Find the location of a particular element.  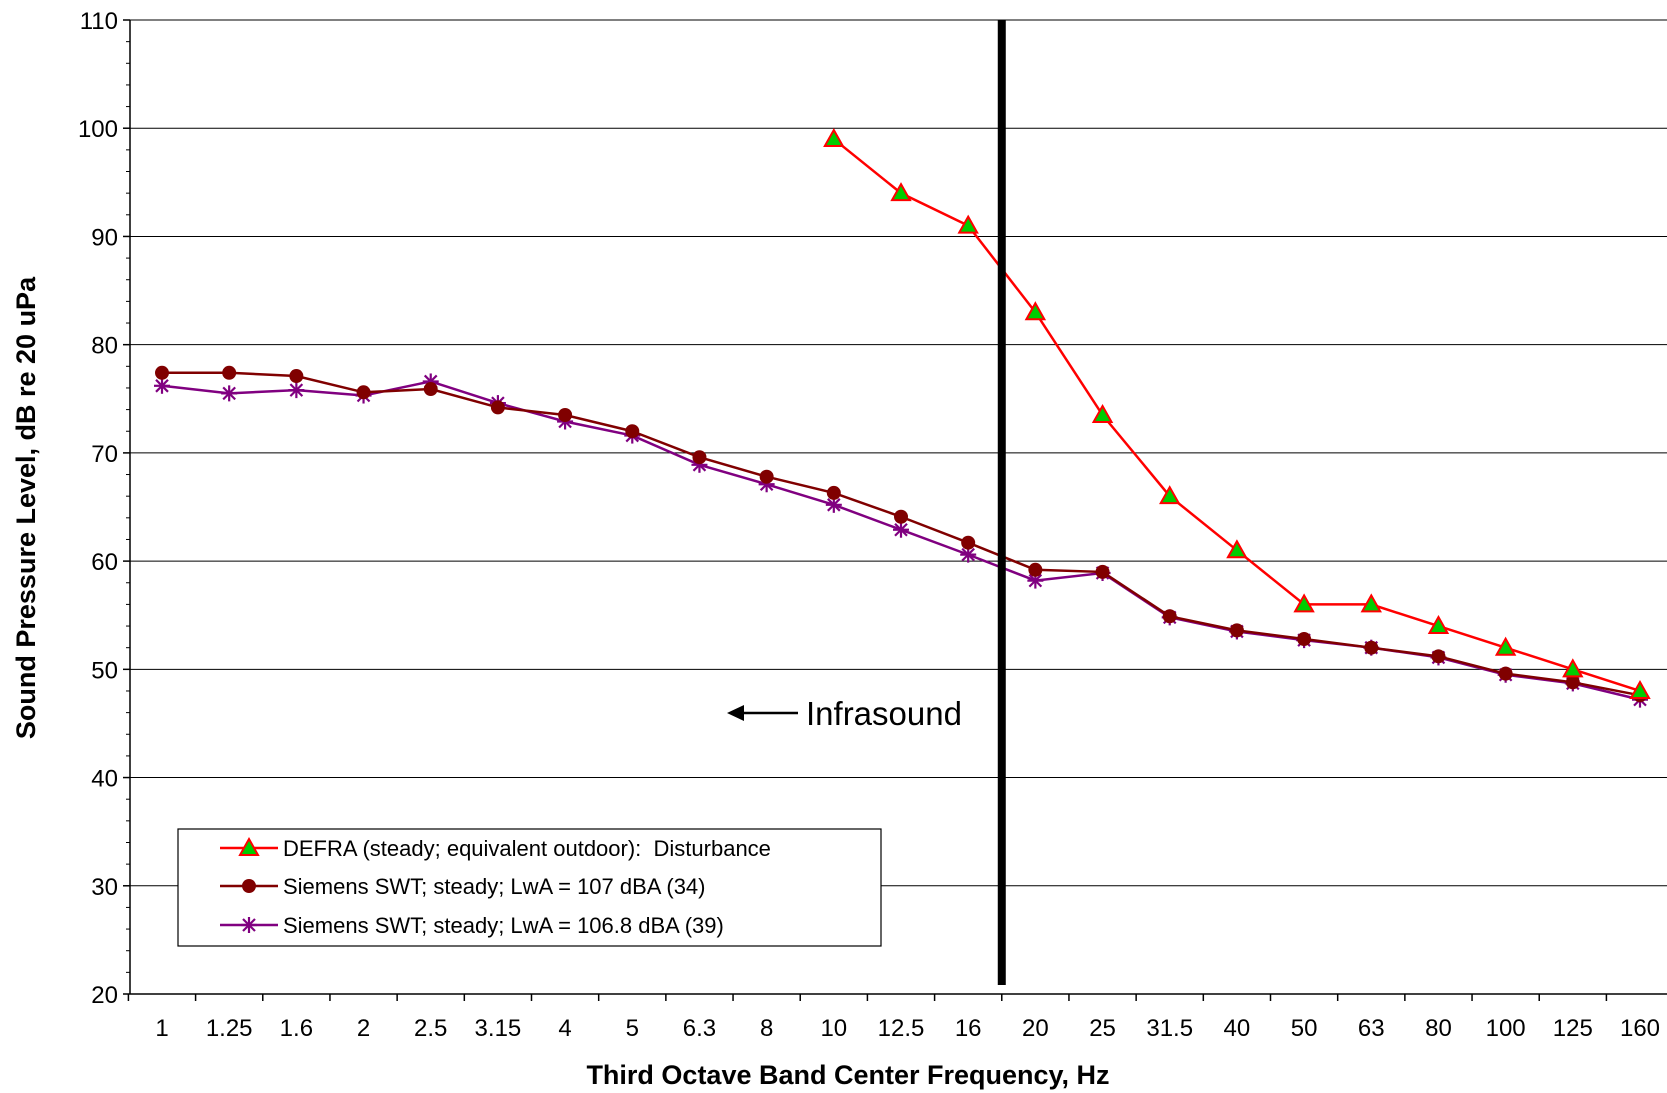

infrasound-annotation: Infrasound is located at coordinates (844, 713).